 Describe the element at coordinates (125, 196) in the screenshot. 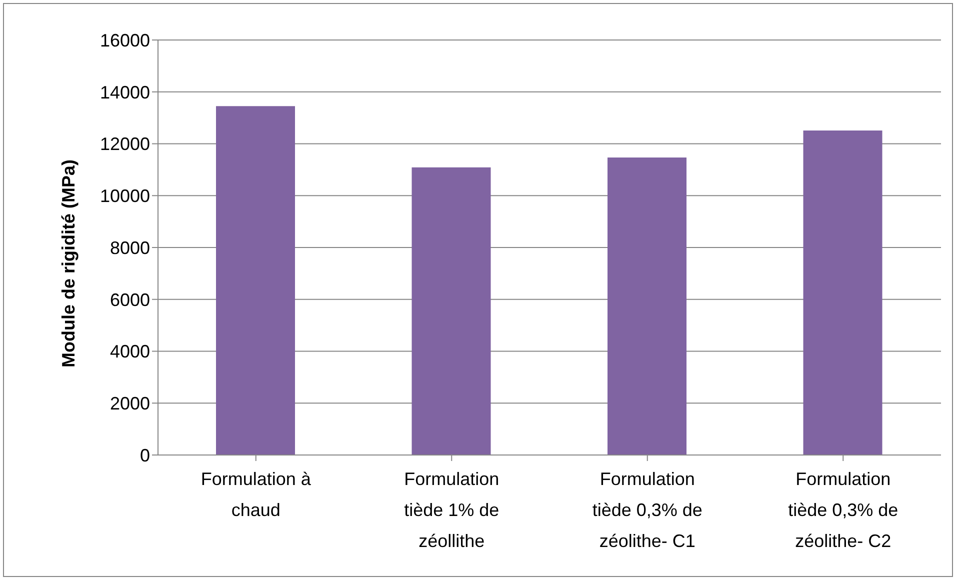

I see `y-tick-label: 10000` at that location.